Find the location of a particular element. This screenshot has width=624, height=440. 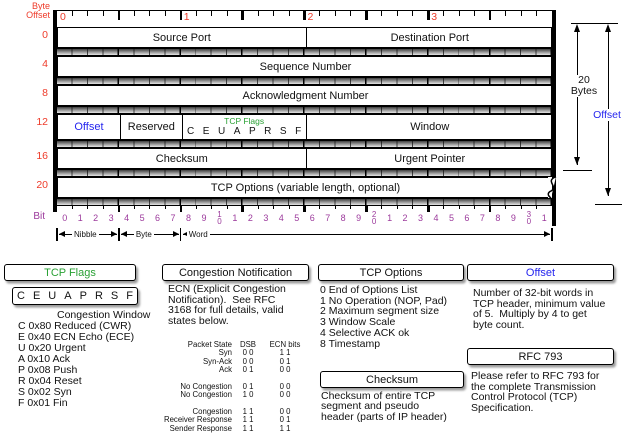

checksum-title-box: Checksum is located at coordinates (392, 379).